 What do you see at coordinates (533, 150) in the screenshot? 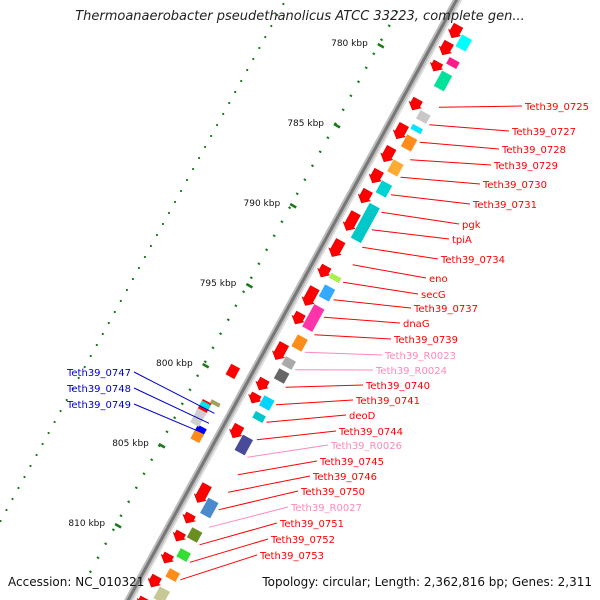
I see `gene-label-teth39_0728: Teth39_0728` at bounding box center [533, 150].